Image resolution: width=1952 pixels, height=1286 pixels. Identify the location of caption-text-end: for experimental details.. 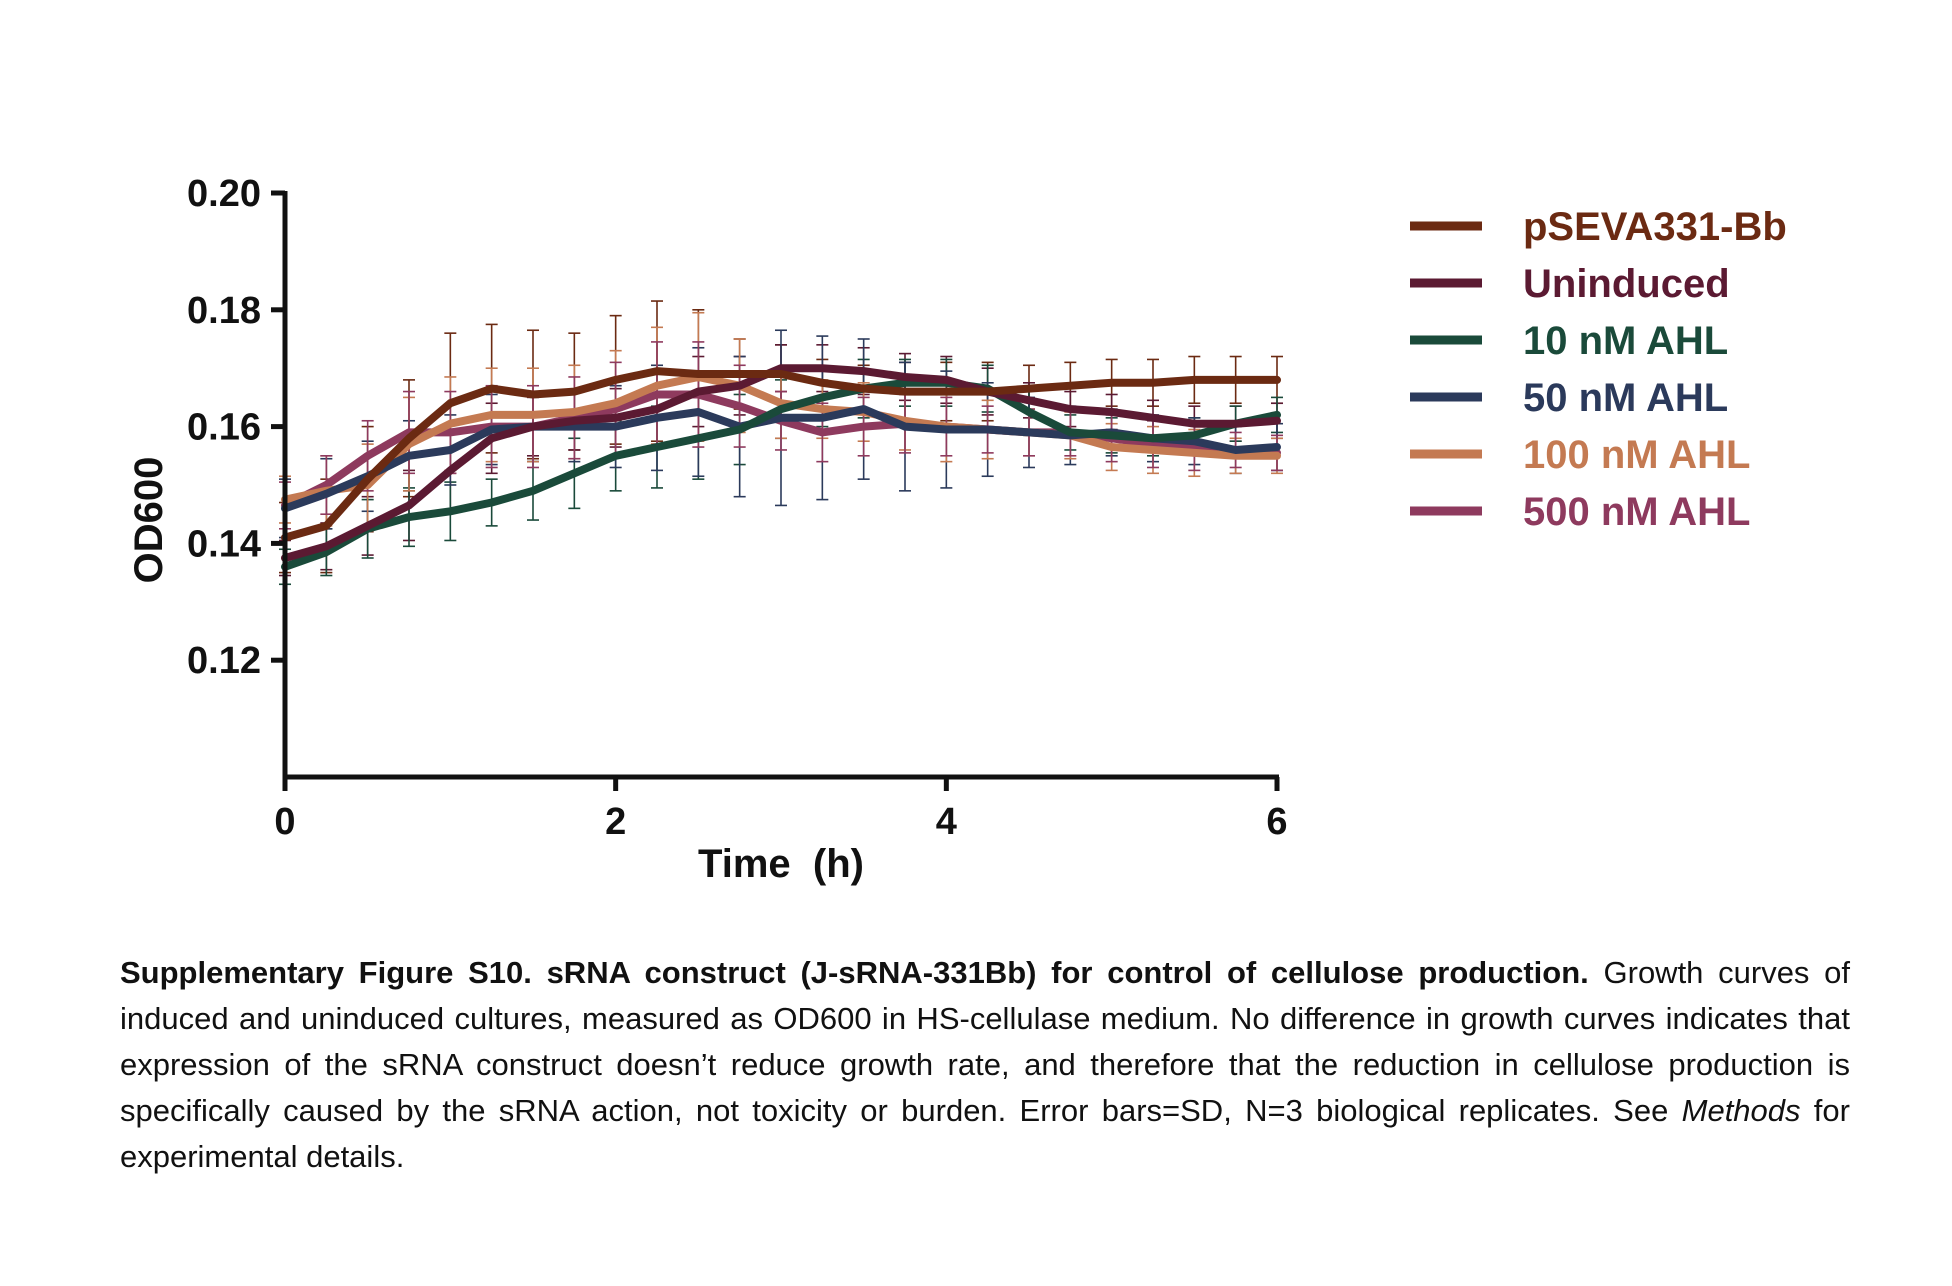
(985, 1133).